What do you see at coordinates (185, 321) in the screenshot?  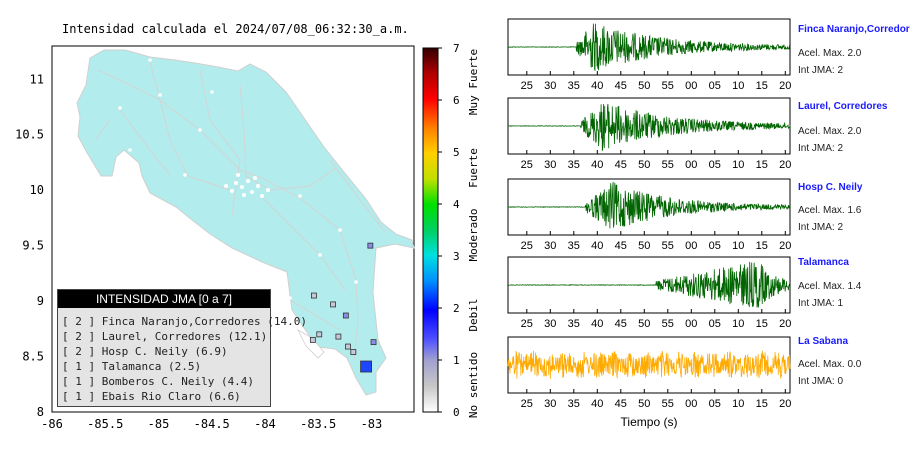 I see `legend-row: [ 2 ] Finca Naranjo,Corredores (14.0)` at bounding box center [185, 321].